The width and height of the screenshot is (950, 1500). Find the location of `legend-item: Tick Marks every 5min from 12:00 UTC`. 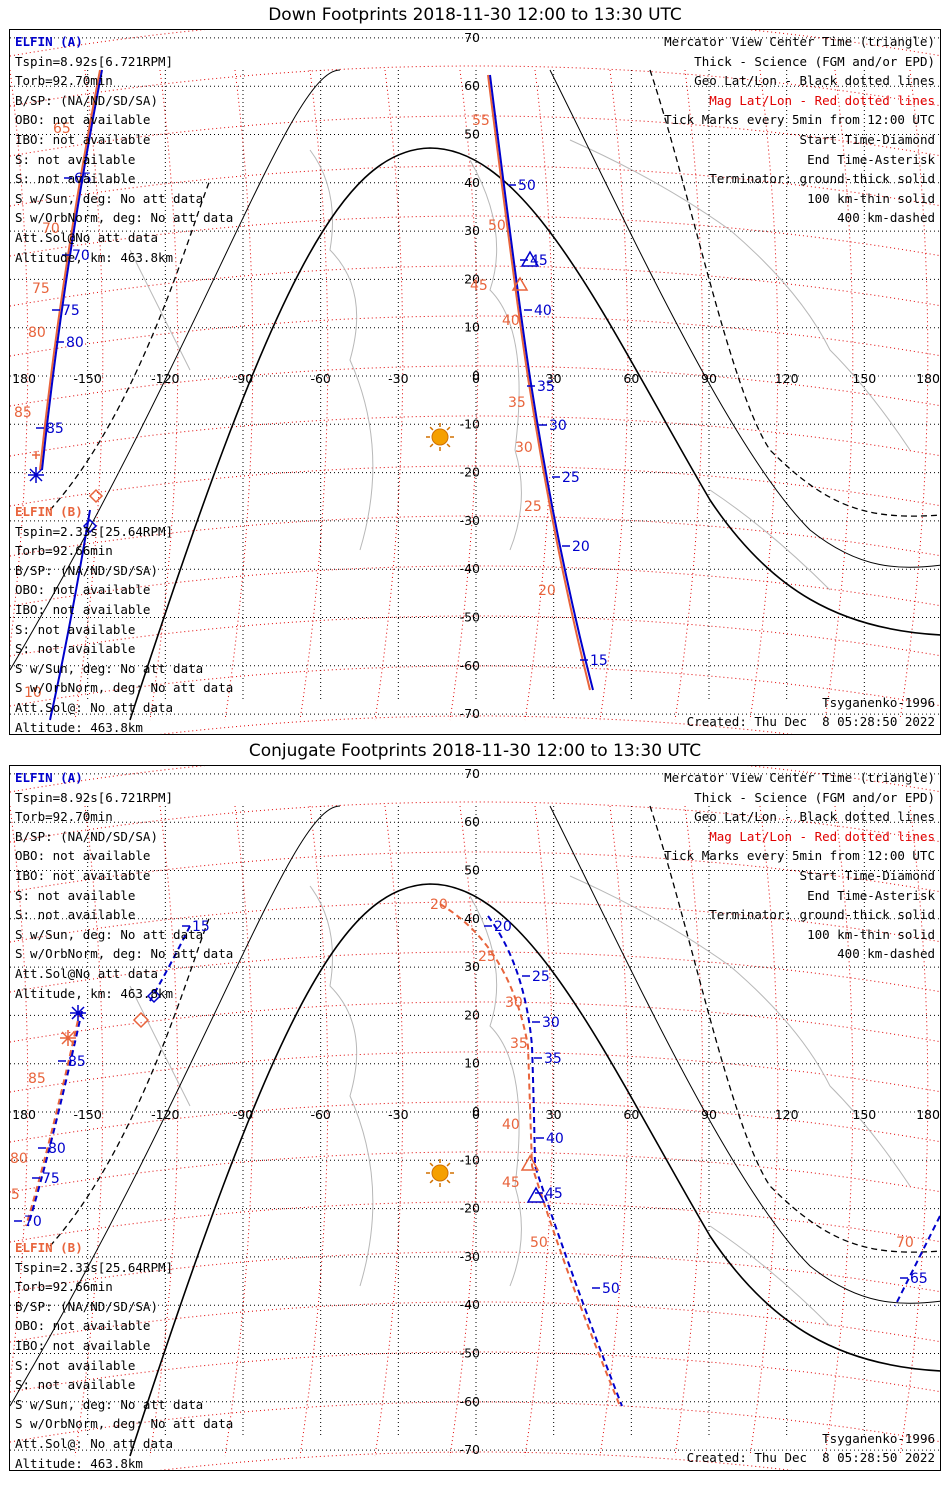

legend-item: Tick Marks every 5min from 12:00 UTC is located at coordinates (799, 120).